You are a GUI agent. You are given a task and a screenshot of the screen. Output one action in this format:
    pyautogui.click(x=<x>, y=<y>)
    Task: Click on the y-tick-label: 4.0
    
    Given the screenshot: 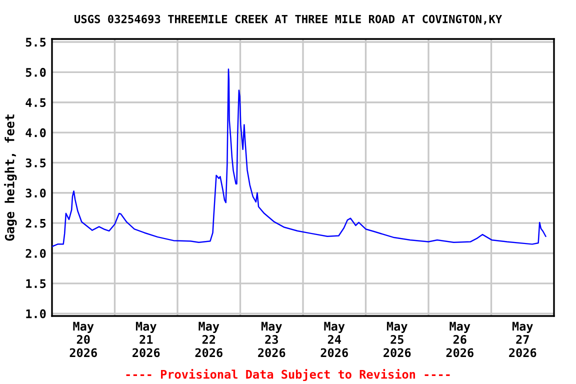 What is the action you would take?
    pyautogui.click(x=36, y=133)
    